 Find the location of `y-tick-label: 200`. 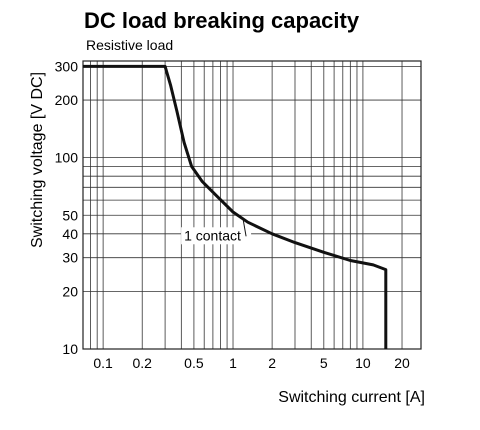

y-tick-label: 200 is located at coordinates (67, 100).